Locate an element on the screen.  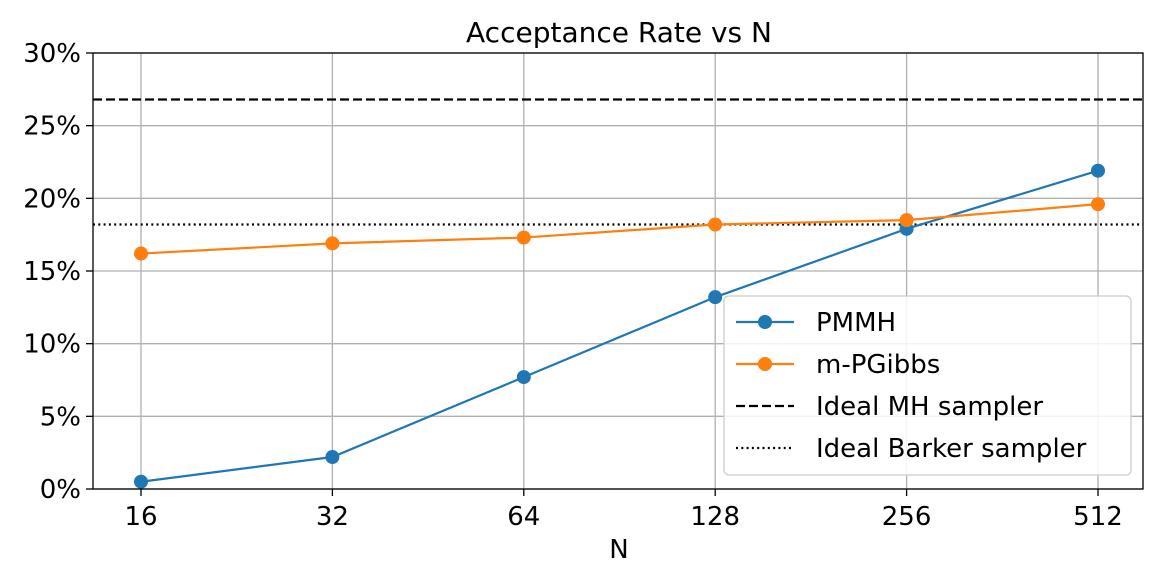
x-axis-label: N is located at coordinates (618, 550).